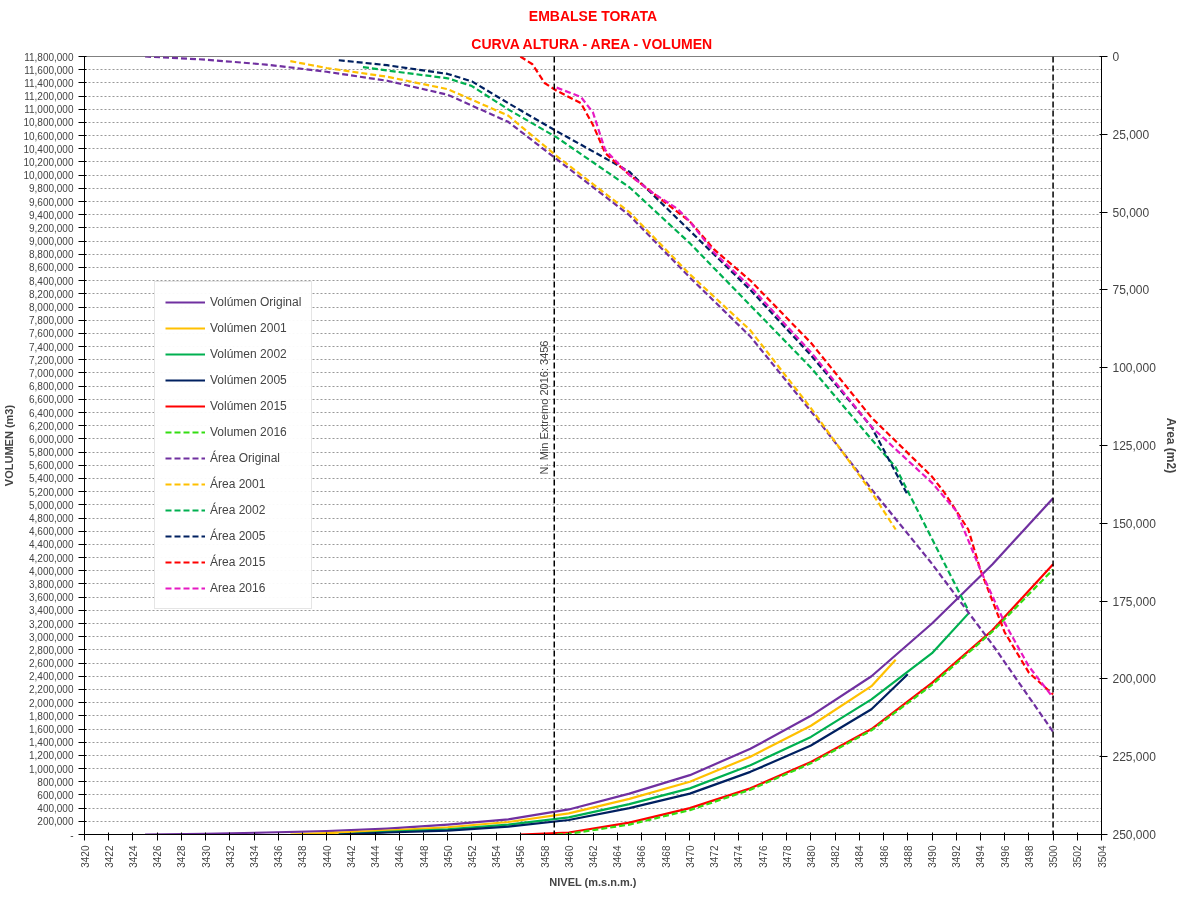  Describe the element at coordinates (85, 856) in the screenshot. I see `x-tick-label: 3420` at that location.